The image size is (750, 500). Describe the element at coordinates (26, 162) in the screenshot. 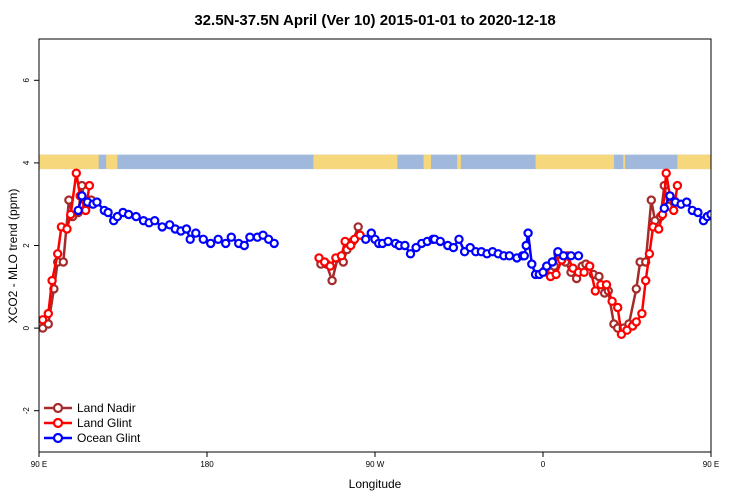

I see `y-tick-label: 4` at that location.